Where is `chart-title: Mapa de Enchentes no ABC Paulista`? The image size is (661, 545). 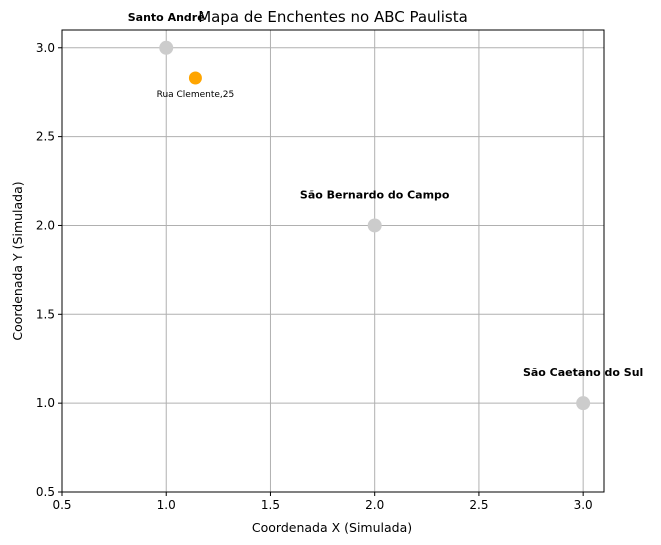
chart-title: Mapa de Enchentes no ABC Paulista is located at coordinates (333, 17).